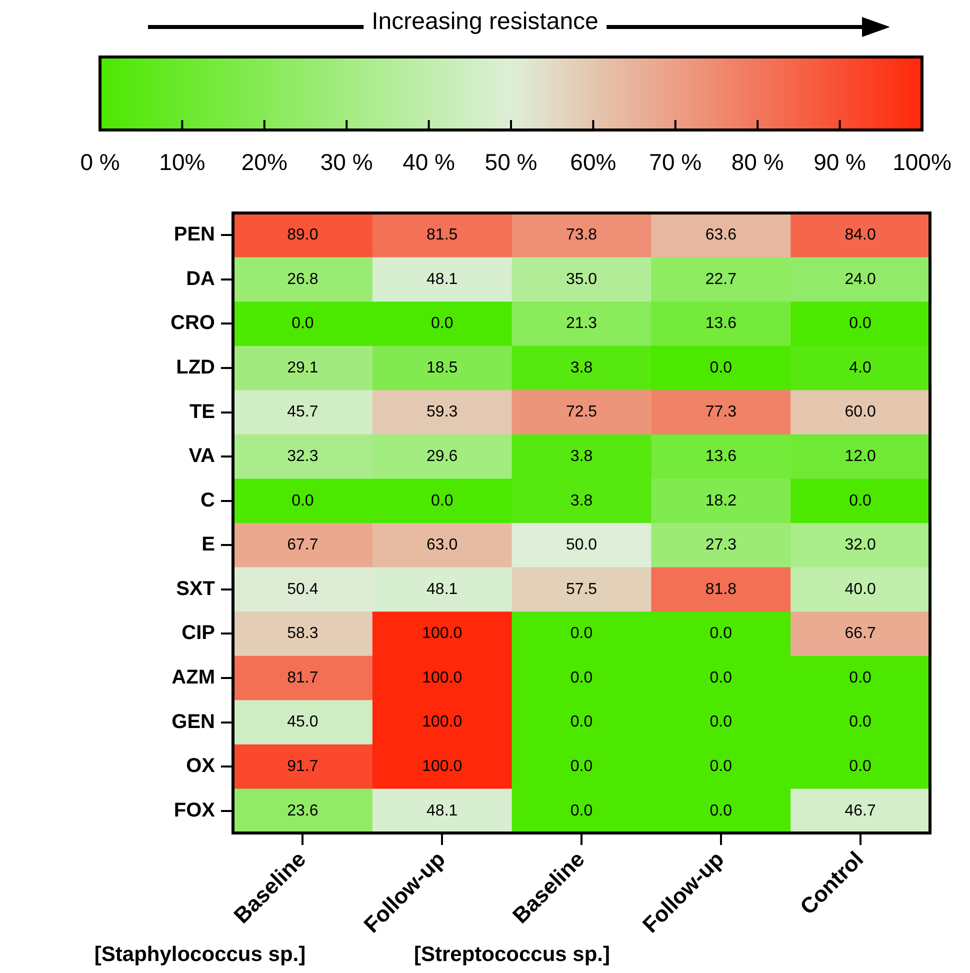 The image size is (970, 973). What do you see at coordinates (208, 545) in the screenshot?
I see `y-tick-label: E` at bounding box center [208, 545].